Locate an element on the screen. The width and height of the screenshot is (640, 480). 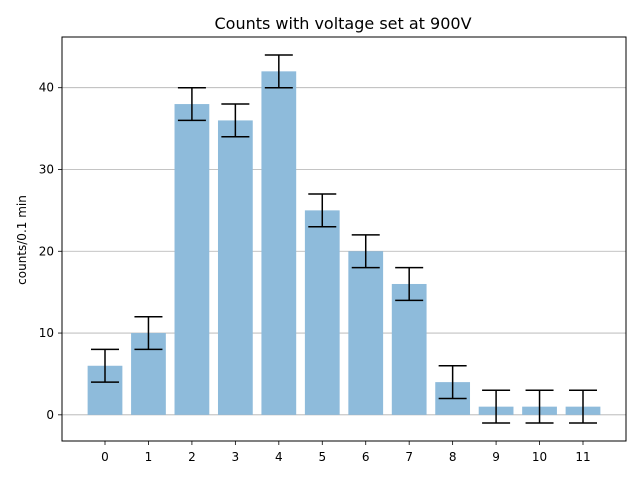
x-tick-label: 5 is located at coordinates (322, 457).